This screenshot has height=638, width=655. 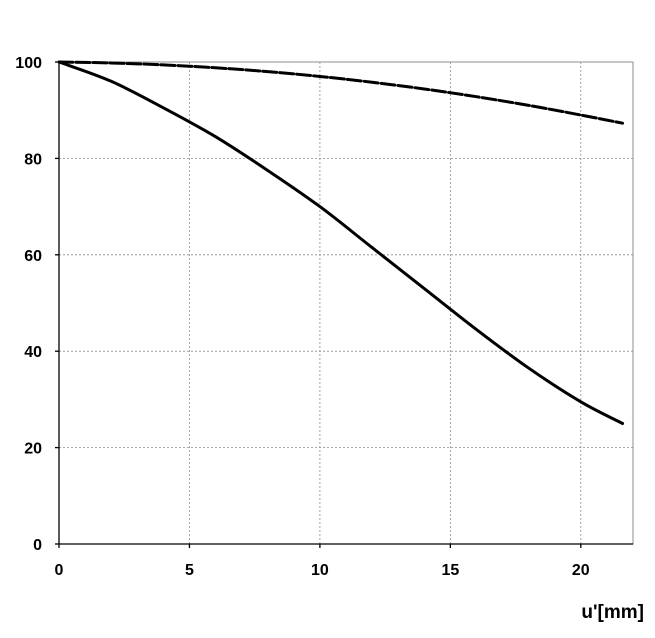 I want to click on y-tick-label: 20, so click(x=33, y=449).